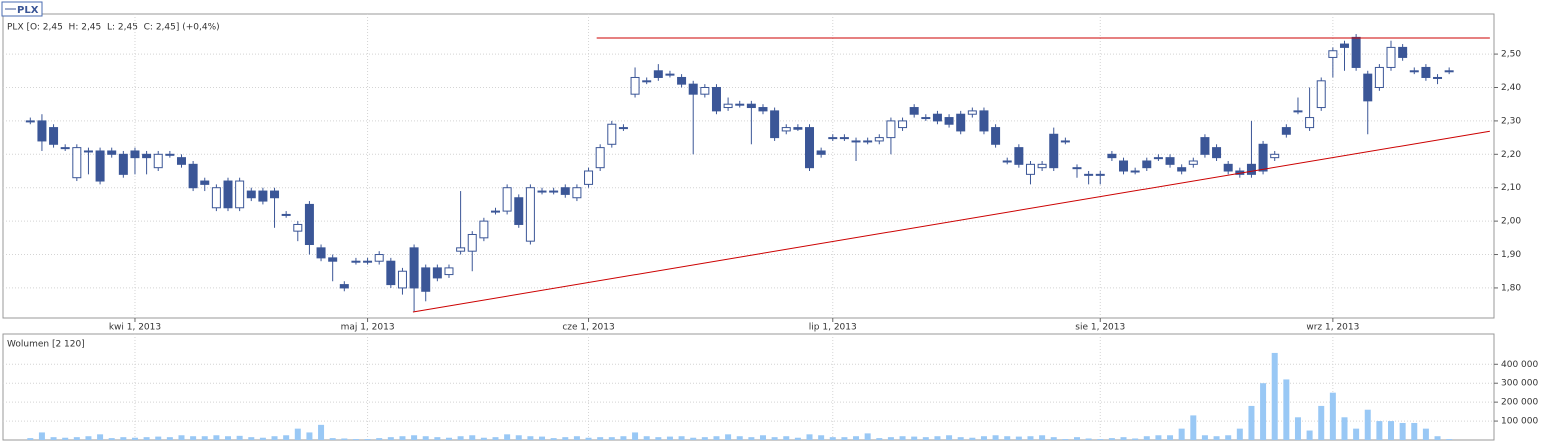  I want to click on x-tick-label: maj 1, 2013, so click(368, 328).